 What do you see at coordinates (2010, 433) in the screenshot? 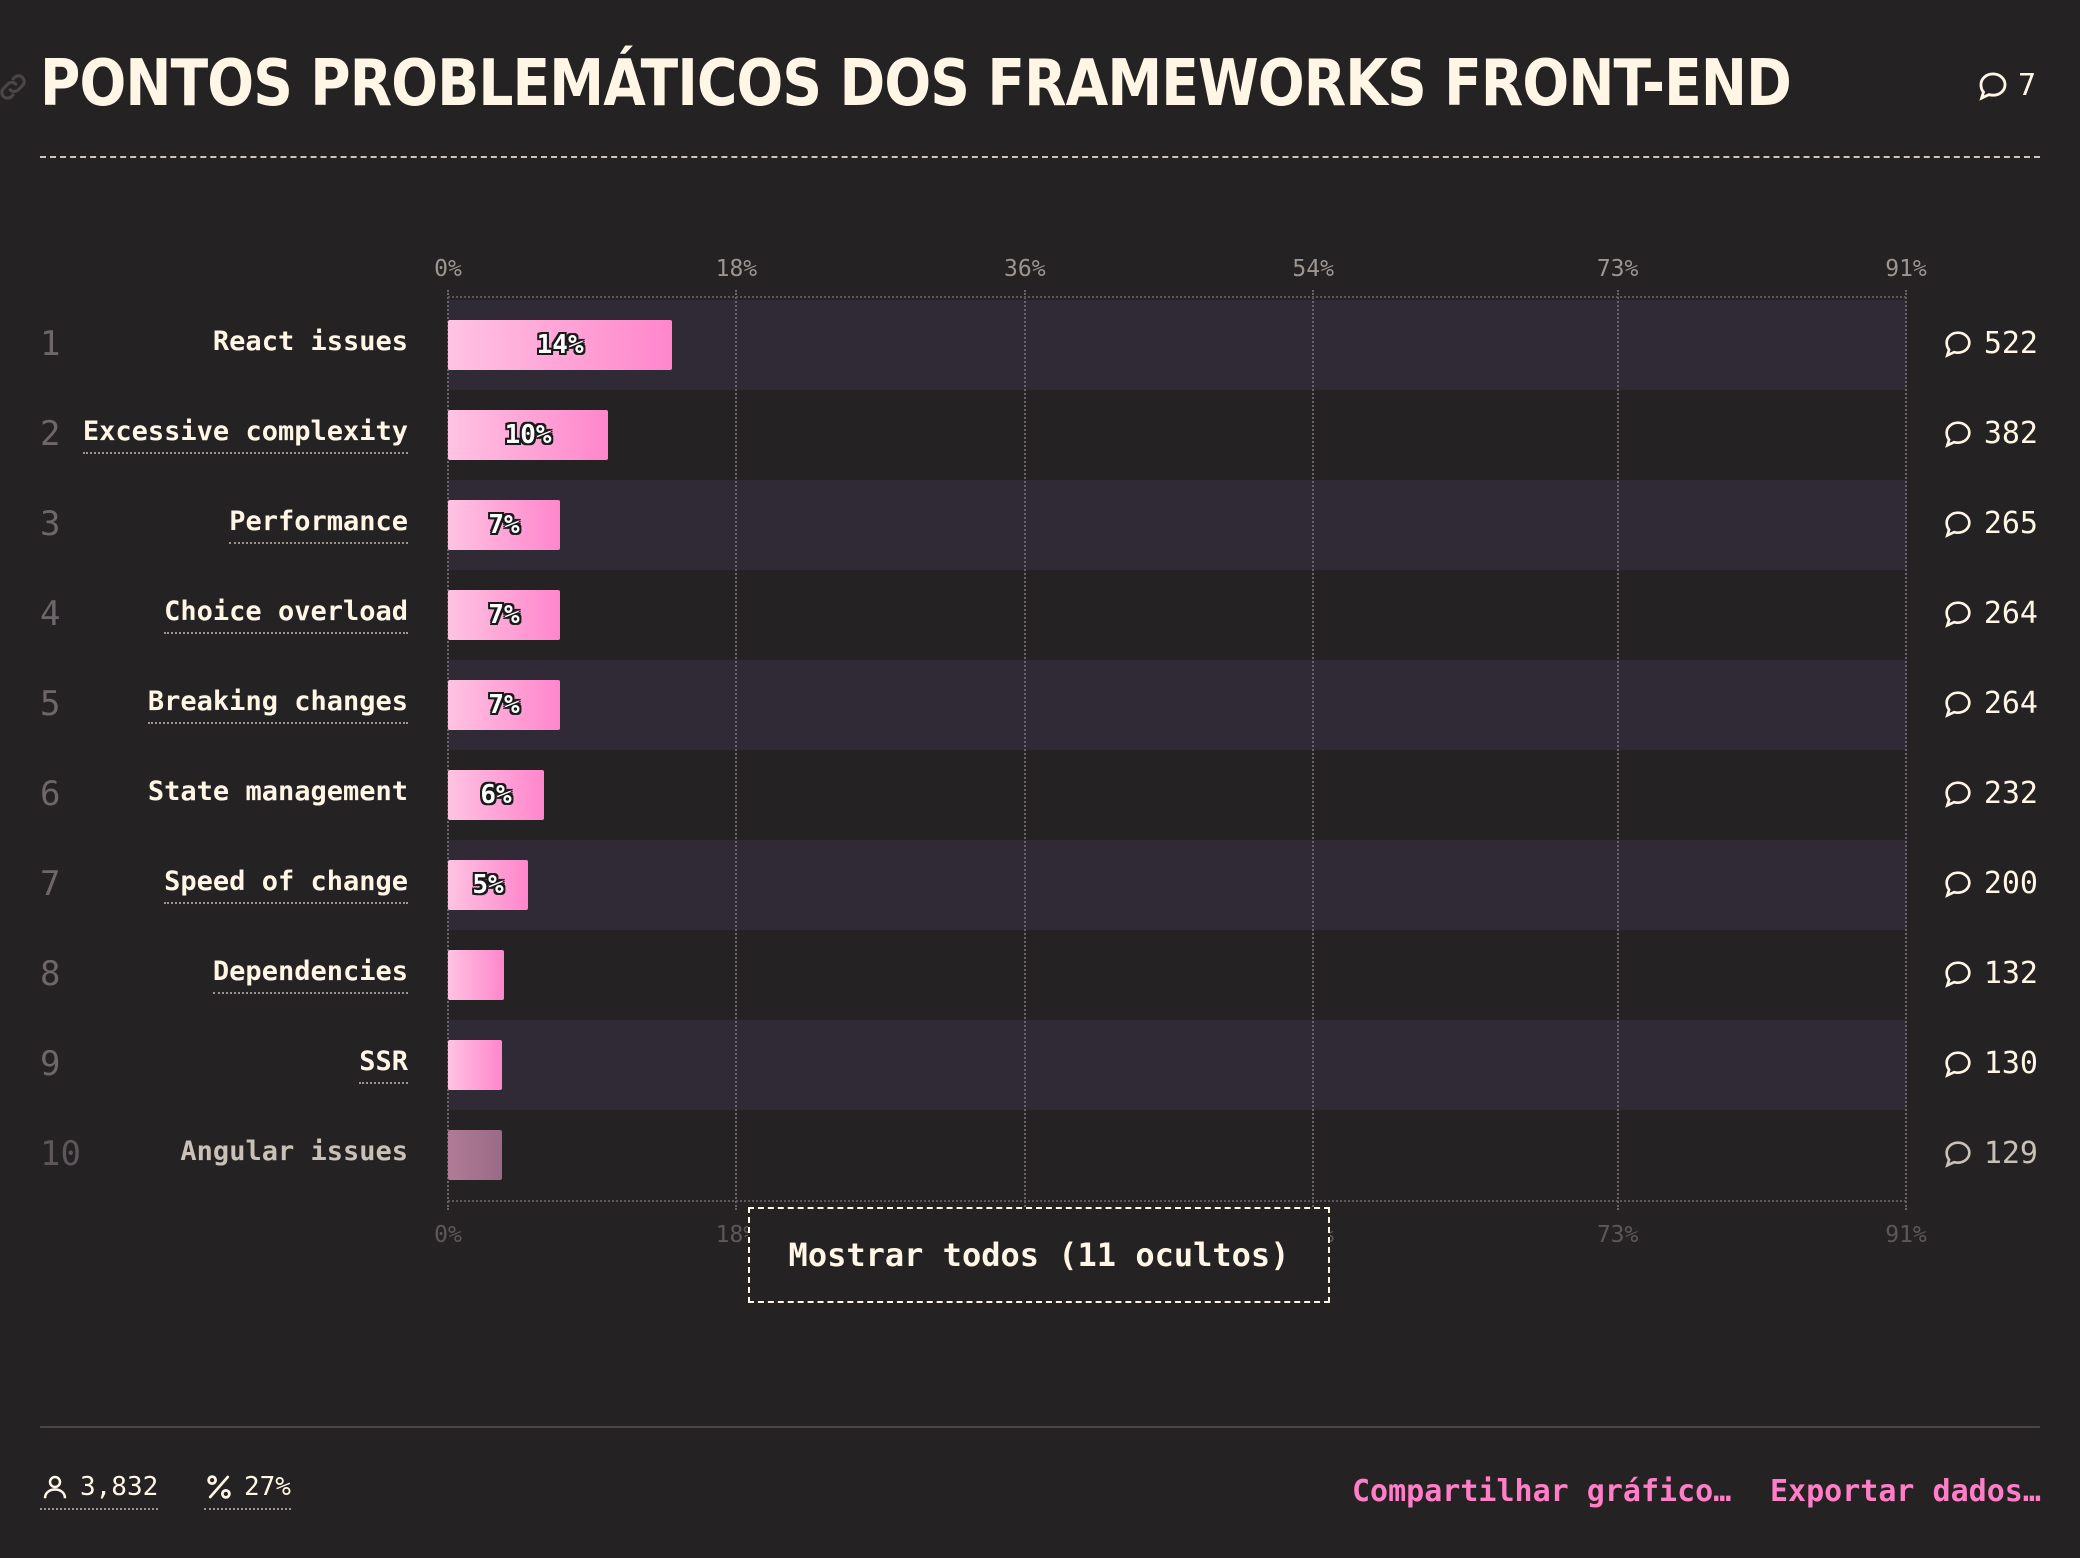
I see `row-comment-count: 382` at bounding box center [2010, 433].